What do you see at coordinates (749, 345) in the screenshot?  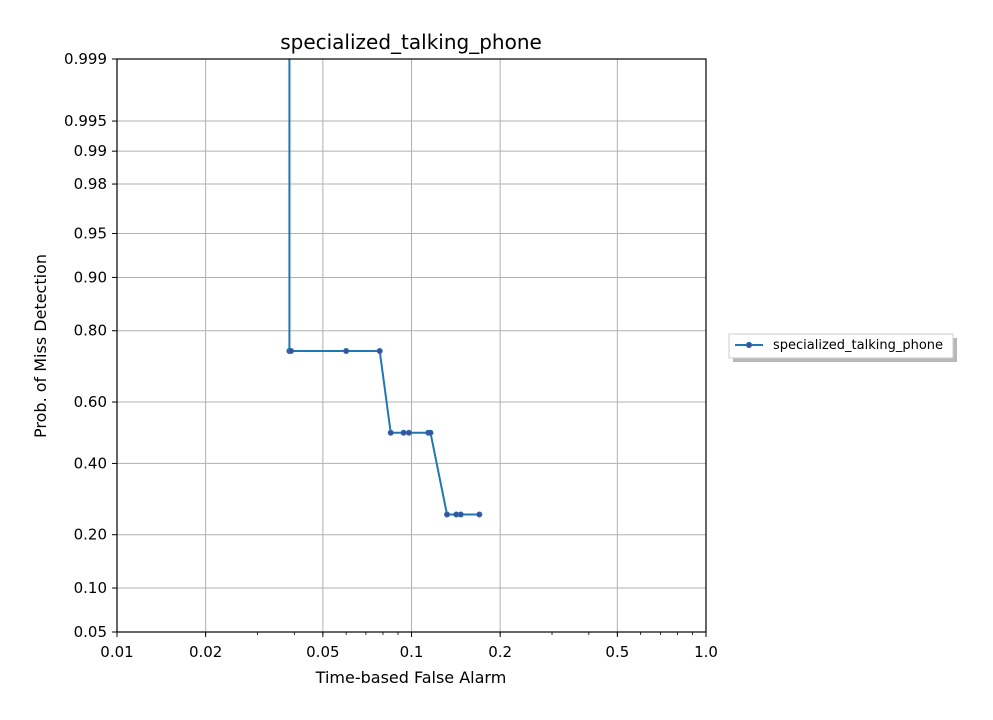 I see `legend-marker-swatch` at bounding box center [749, 345].